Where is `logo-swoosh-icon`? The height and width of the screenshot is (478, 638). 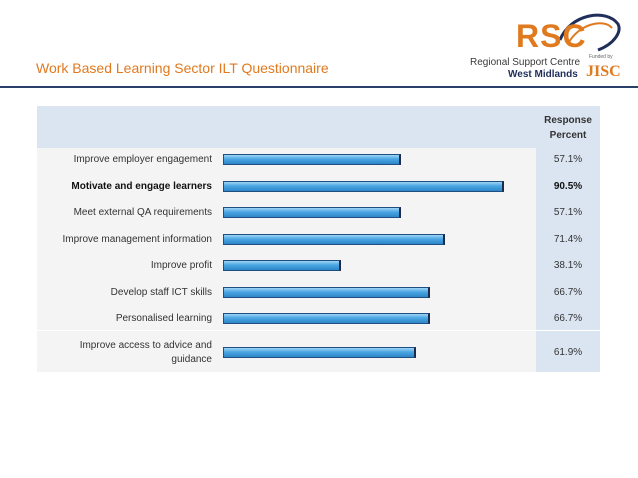 logo-swoosh-icon is located at coordinates (589, 32).